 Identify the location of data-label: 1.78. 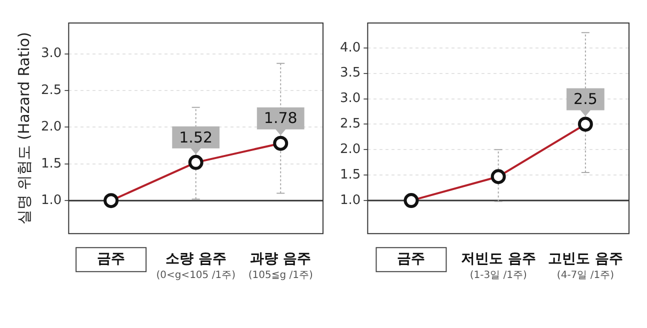
(281, 118).